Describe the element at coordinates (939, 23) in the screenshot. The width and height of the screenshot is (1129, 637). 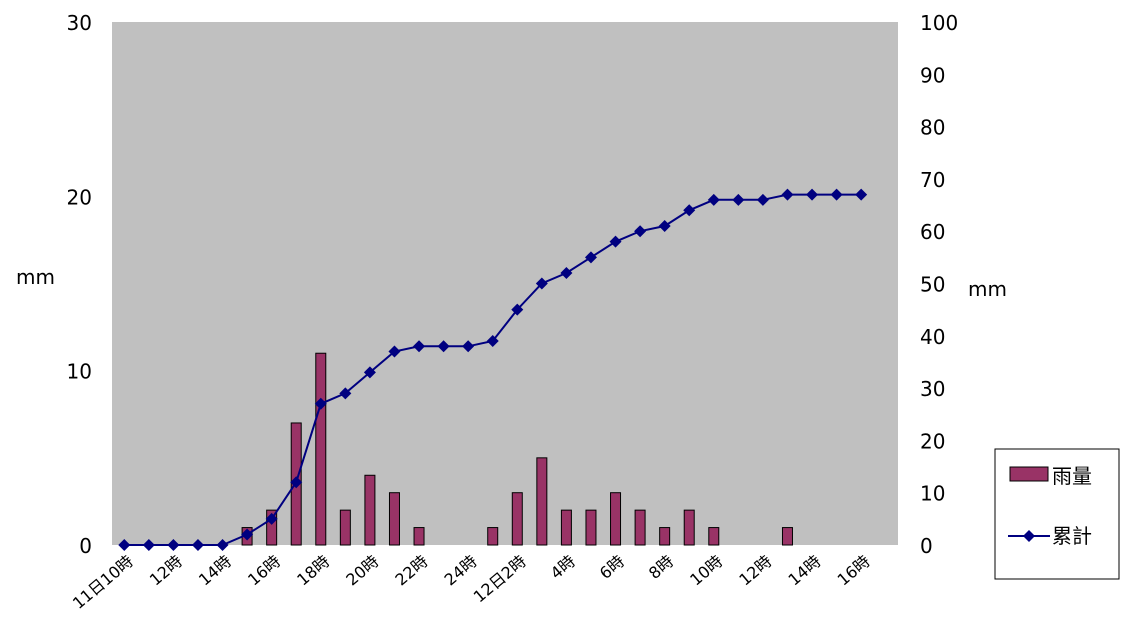
I see `right-tick-label: 100` at that location.